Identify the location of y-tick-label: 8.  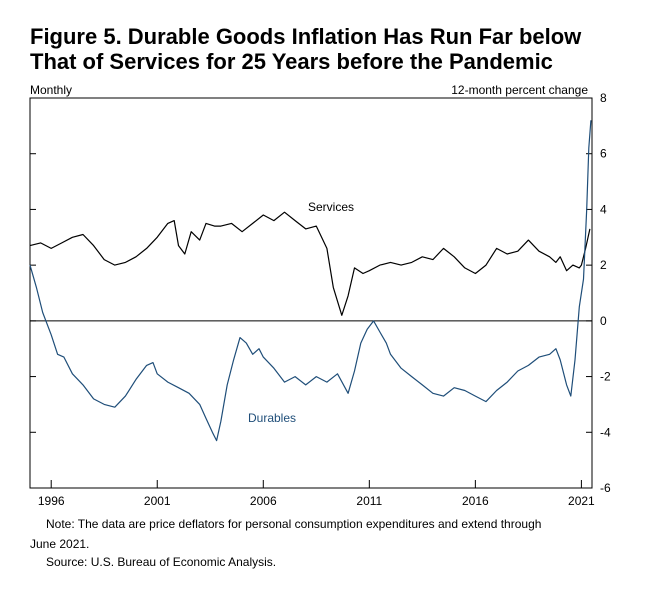
(603, 98).